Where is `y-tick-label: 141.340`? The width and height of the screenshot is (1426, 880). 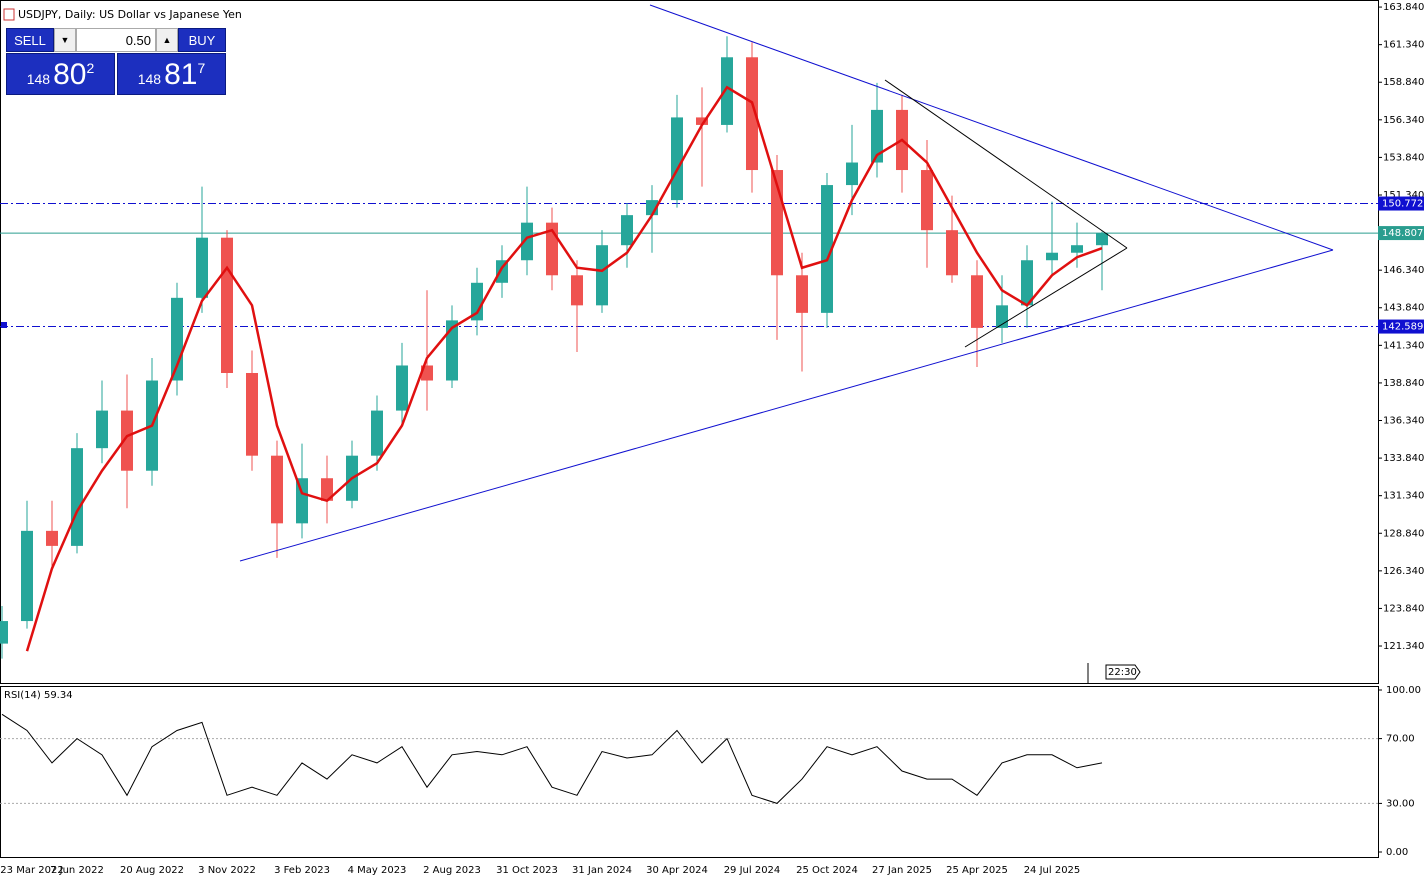
y-tick-label: 141.340 is located at coordinates (1403, 345).